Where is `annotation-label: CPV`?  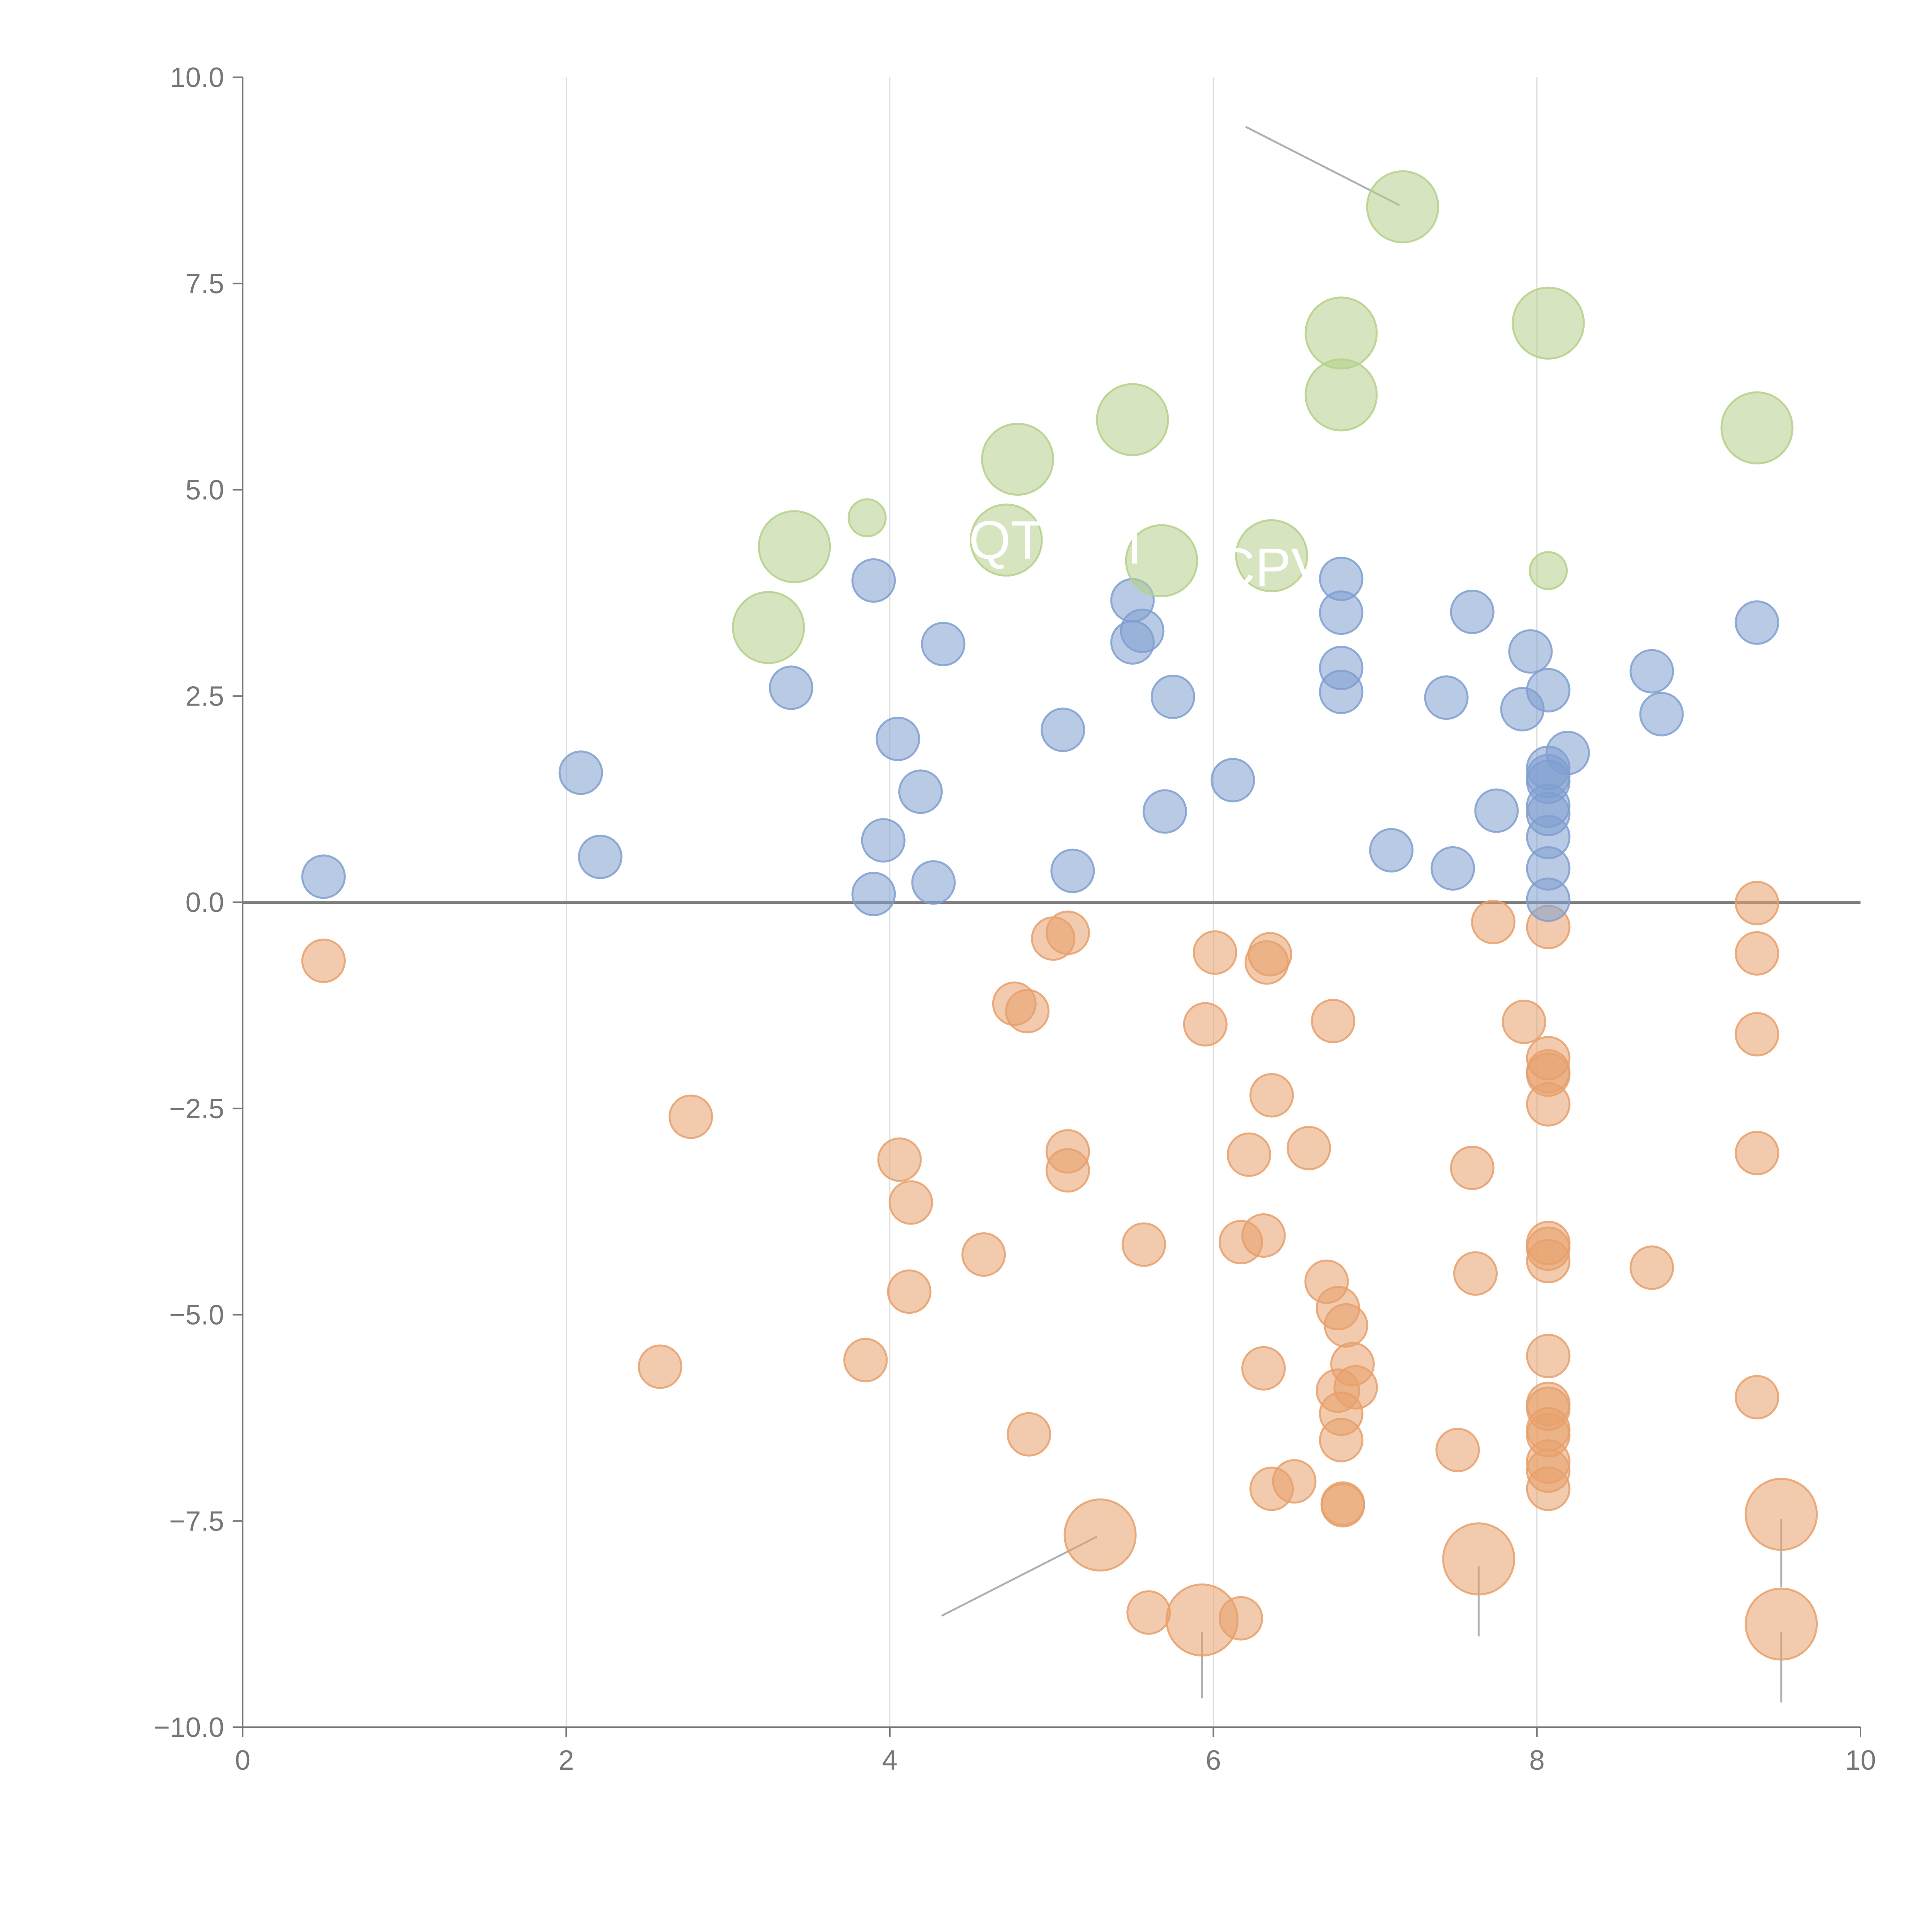 annotation-label: CPV is located at coordinates (1271, 567).